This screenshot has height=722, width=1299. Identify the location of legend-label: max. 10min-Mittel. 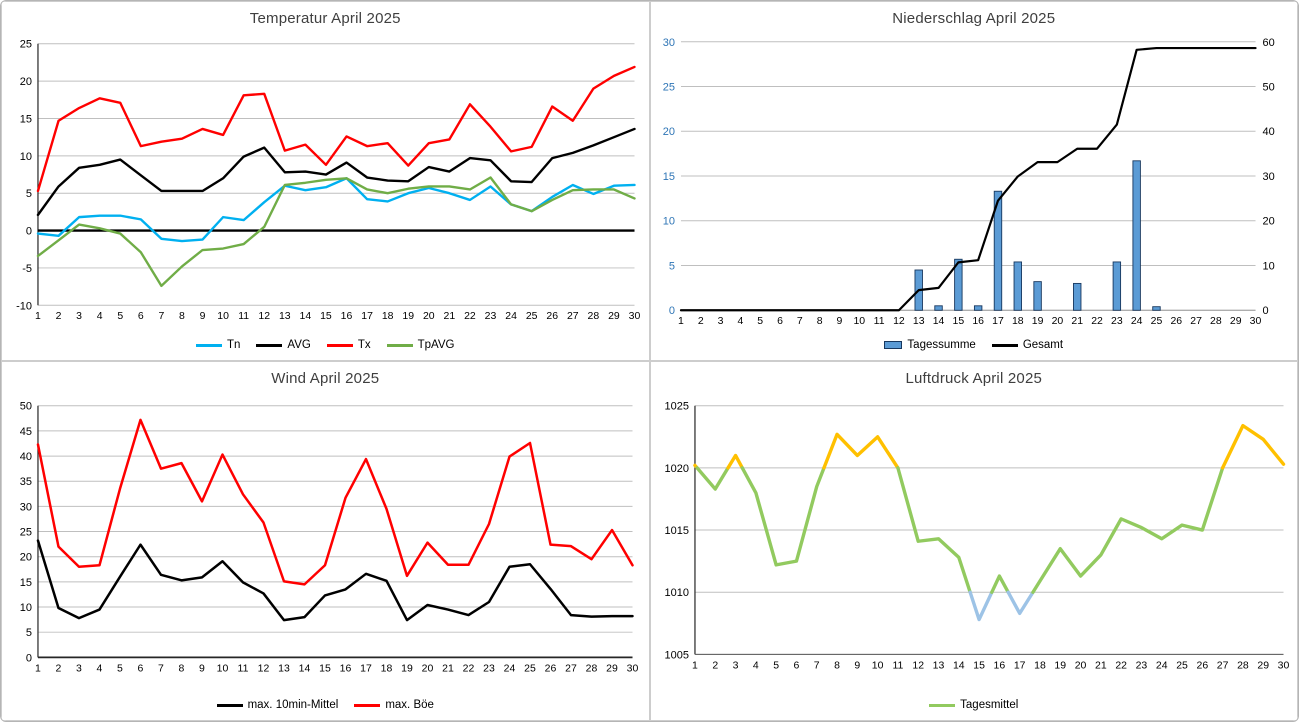
(293, 705).